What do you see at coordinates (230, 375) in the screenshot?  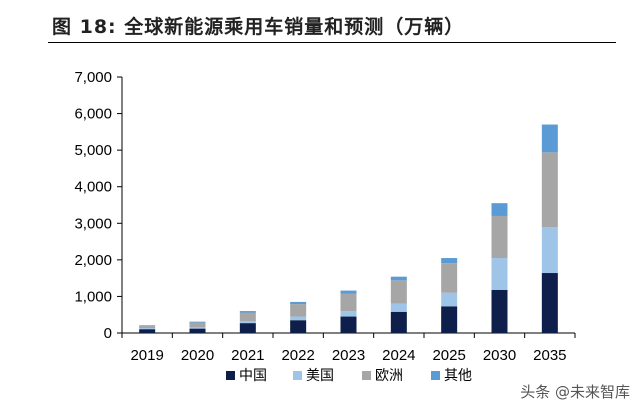 I see `legend-swatch-中国` at bounding box center [230, 375].